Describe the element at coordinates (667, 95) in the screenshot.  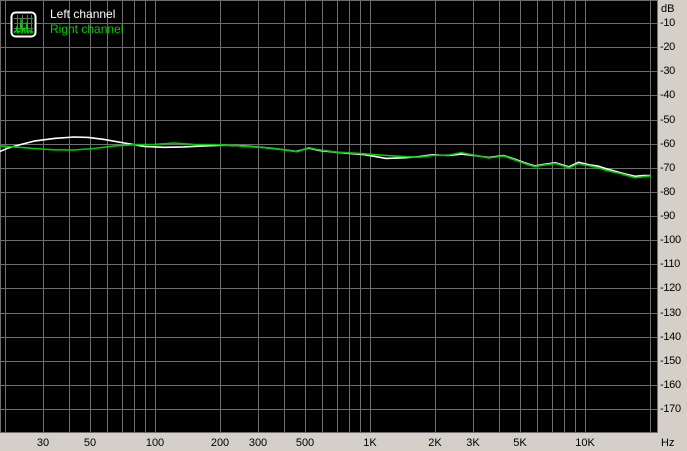
I see `y-tick-label: -40` at that location.